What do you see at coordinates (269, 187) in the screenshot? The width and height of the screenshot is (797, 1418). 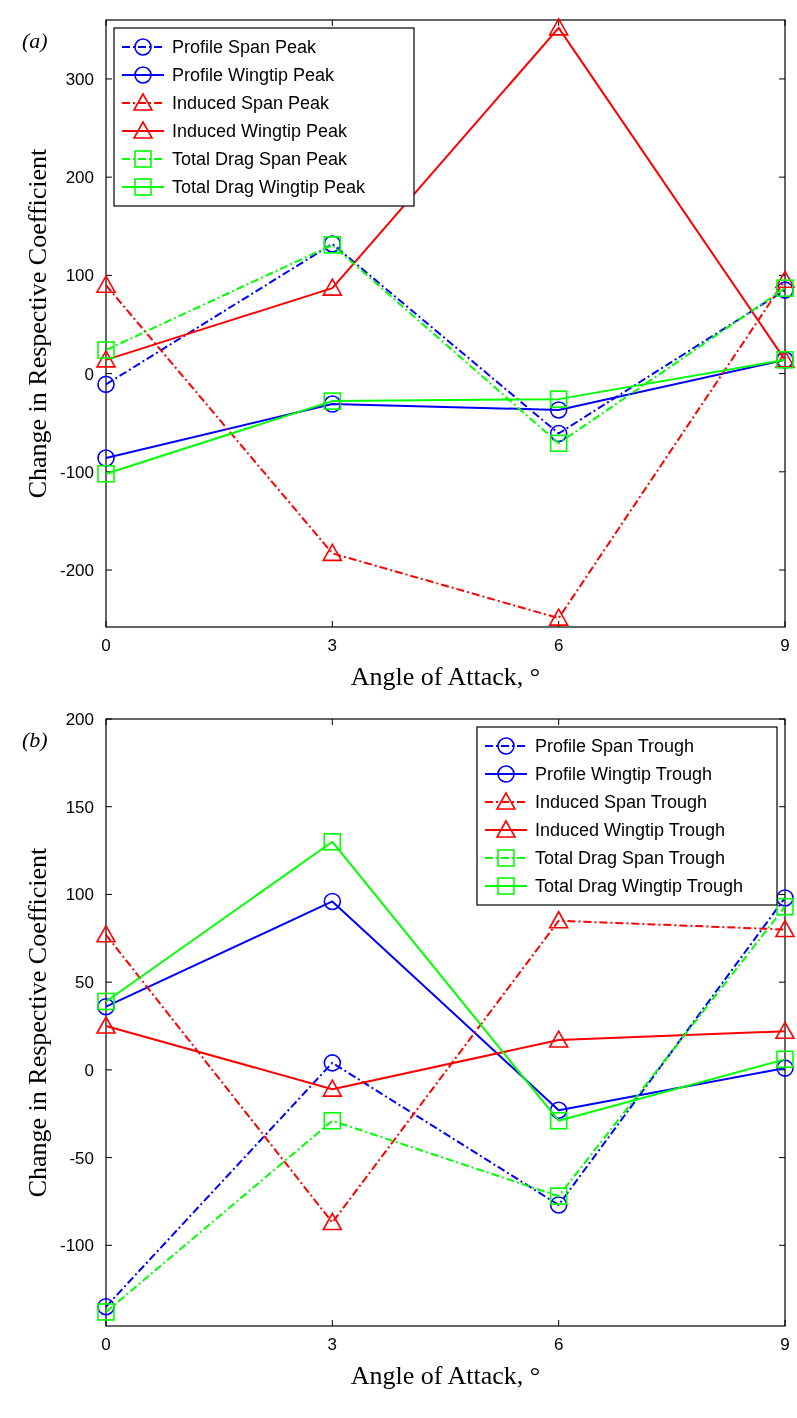 I see `legend-label: Total Drag Wingtip Peak` at bounding box center [269, 187].